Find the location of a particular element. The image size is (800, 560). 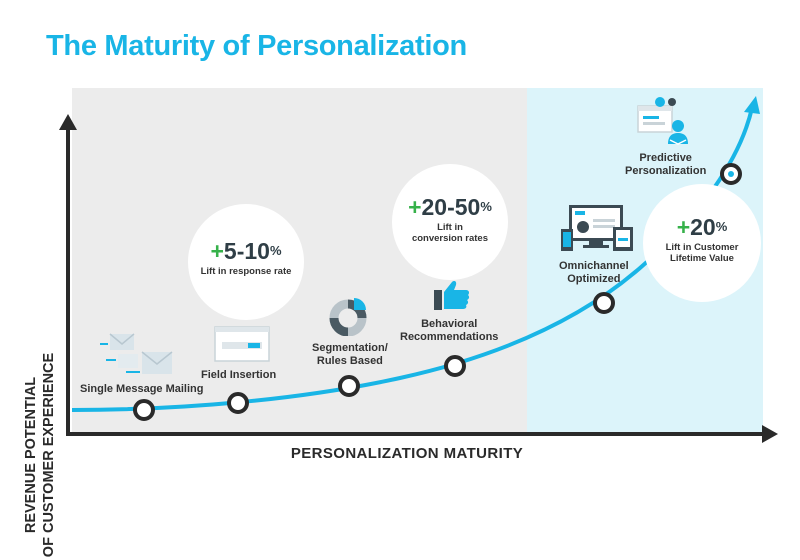

stage-label-segmentation: Segmentation/ Rules Based is located at coordinates (350, 354).